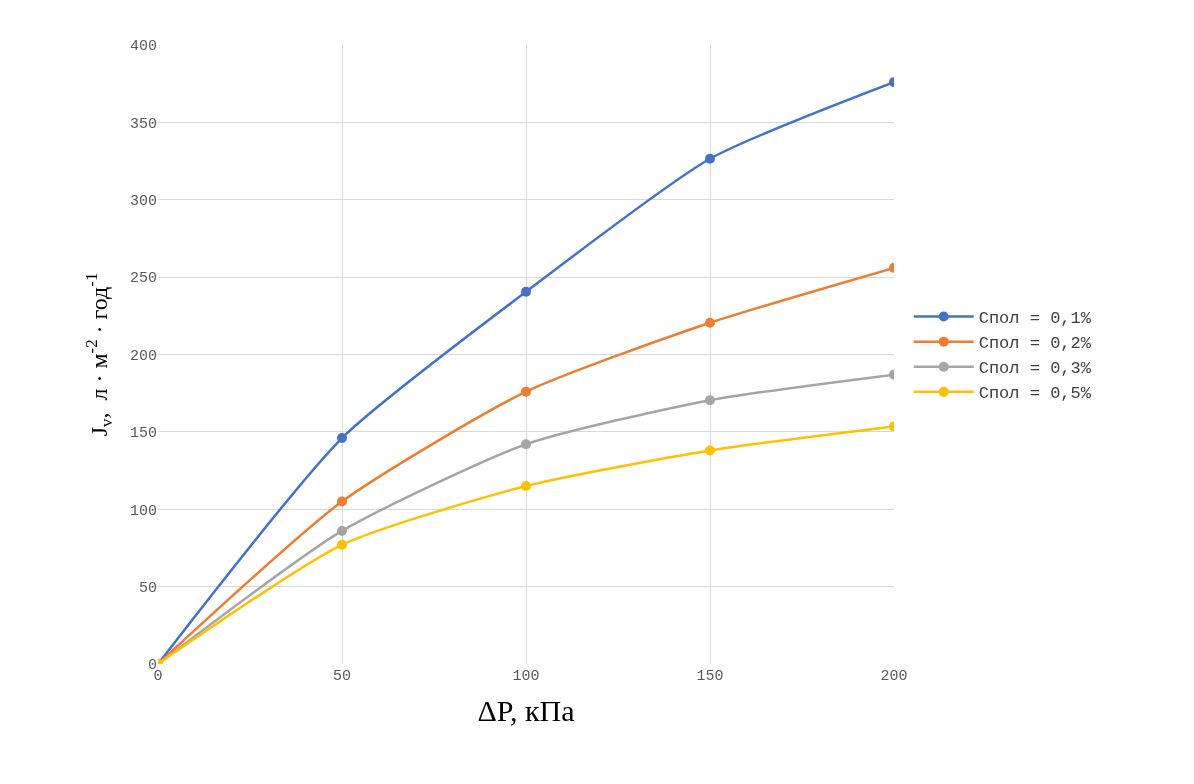 Image resolution: width=1194 pixels, height=784 pixels. I want to click on legend-label: Спол = 0,1%, so click(1035, 319).